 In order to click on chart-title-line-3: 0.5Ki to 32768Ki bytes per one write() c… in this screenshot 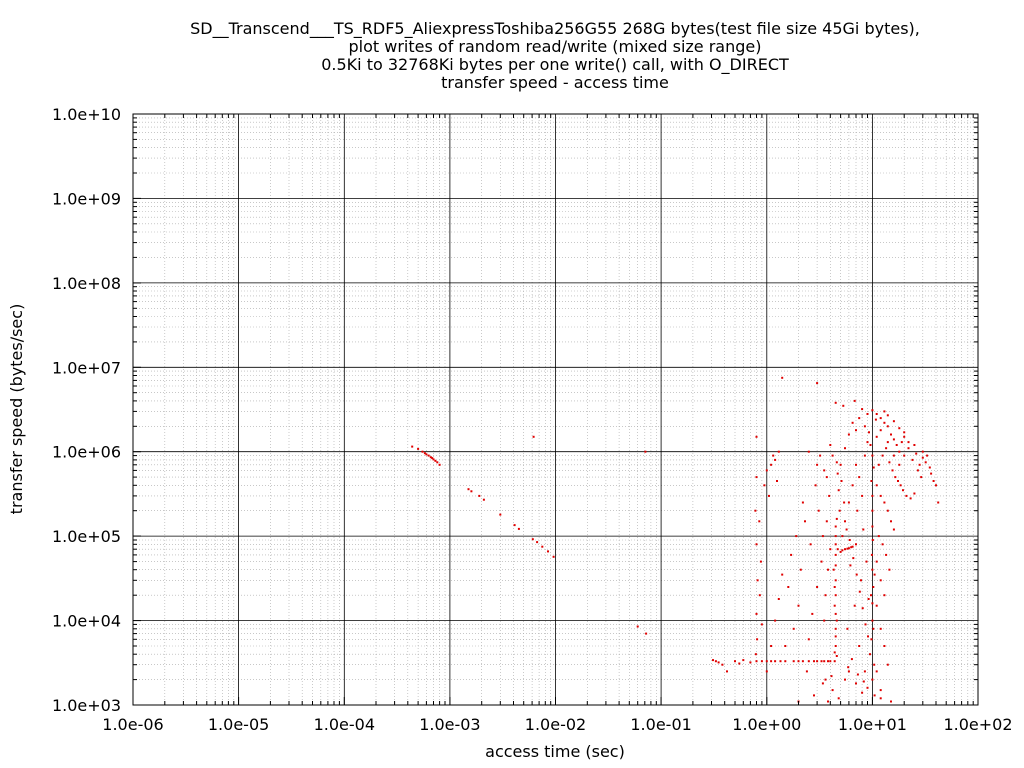, I will do `click(555, 65)`.